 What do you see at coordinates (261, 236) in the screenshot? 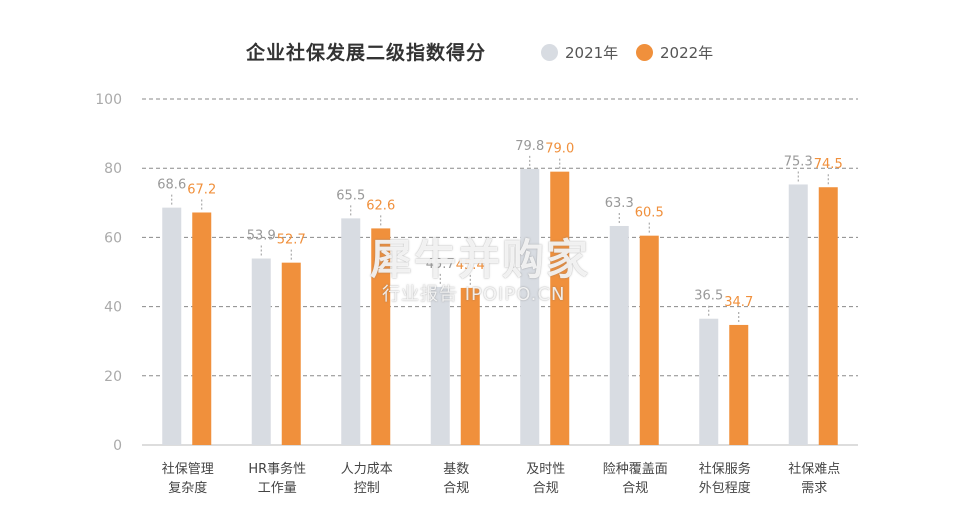
I see `data-label-2021-1: 53.9` at bounding box center [261, 236].